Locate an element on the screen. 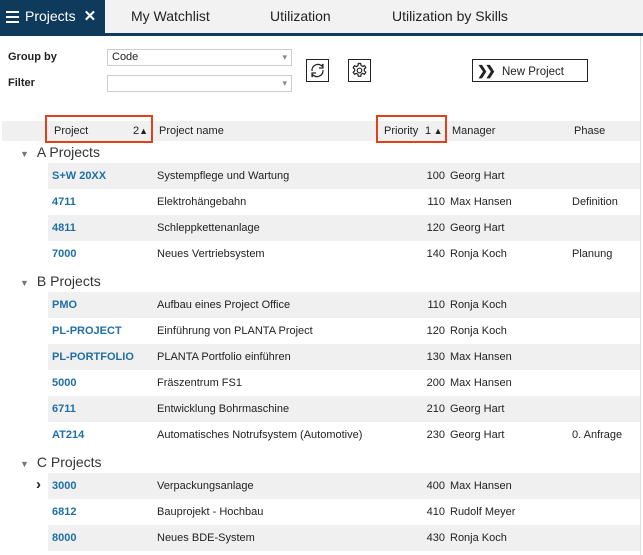 The height and width of the screenshot is (555, 643). column-header-phase: Phase is located at coordinates (590, 131).